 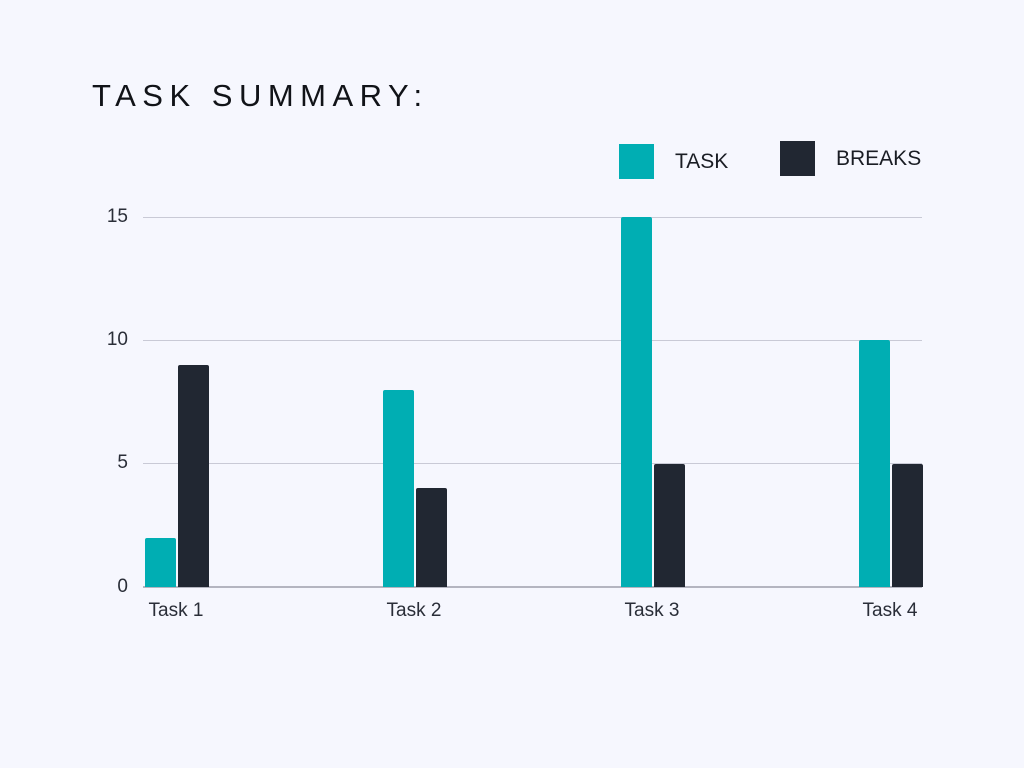 I want to click on y-tick-5: 5, so click(x=122, y=462).